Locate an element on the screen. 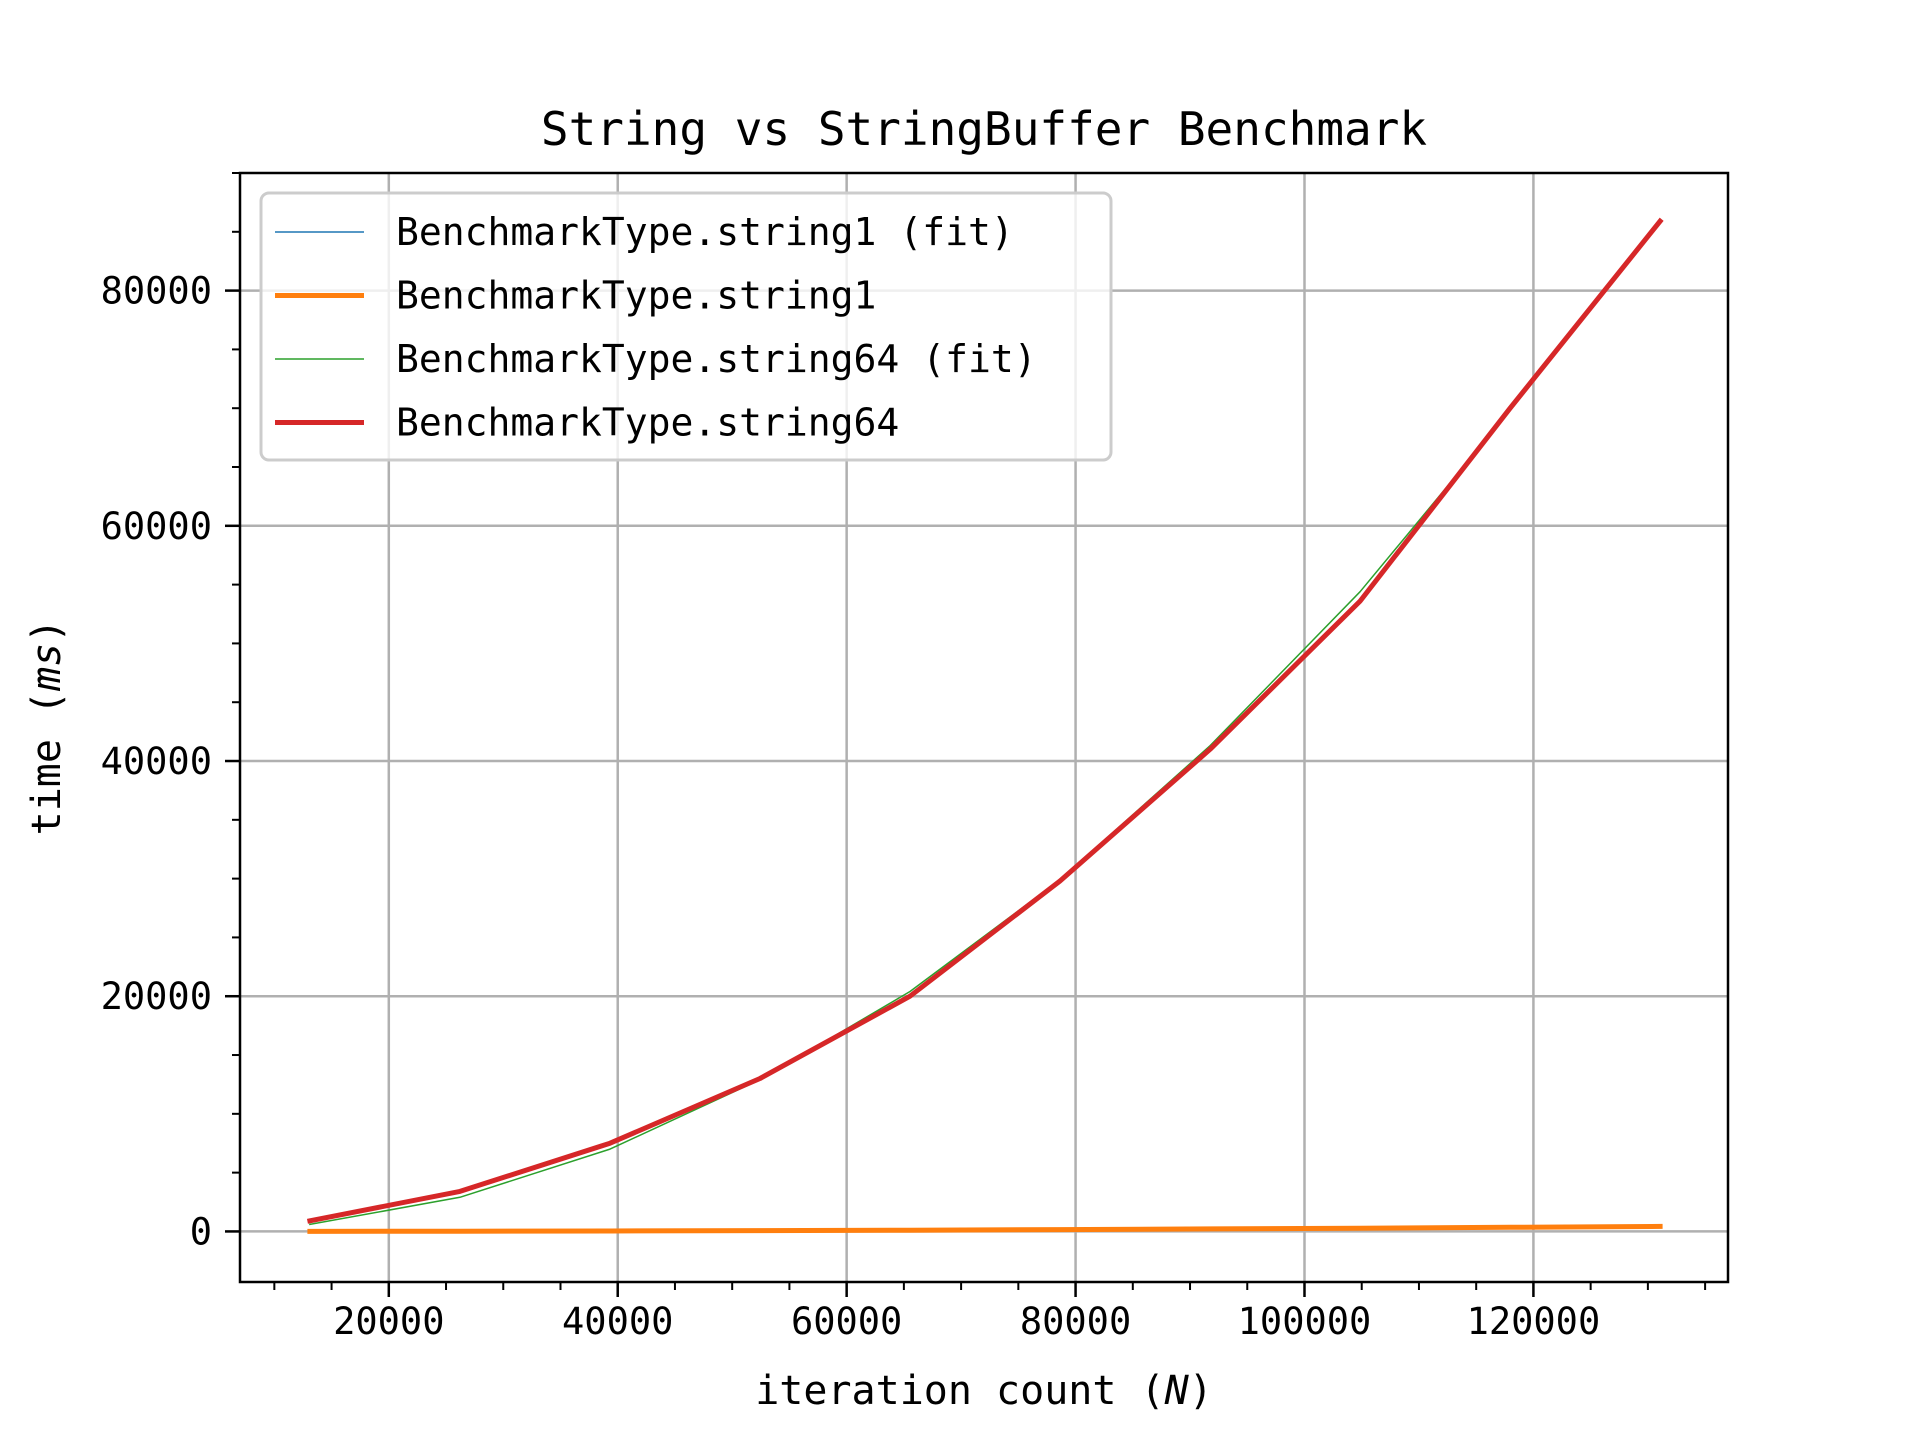 This screenshot has width=1920, height=1440. x-tick-label: 60000 is located at coordinates (846, 1321).